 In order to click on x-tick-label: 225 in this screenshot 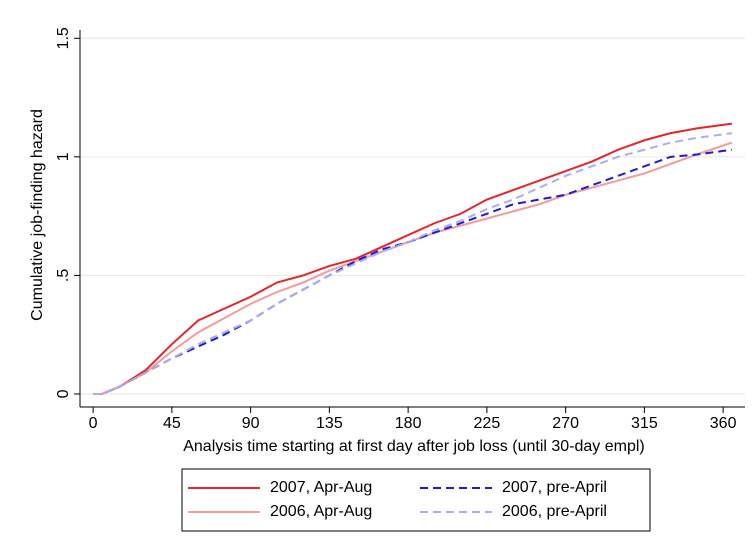, I will do `click(487, 423)`.